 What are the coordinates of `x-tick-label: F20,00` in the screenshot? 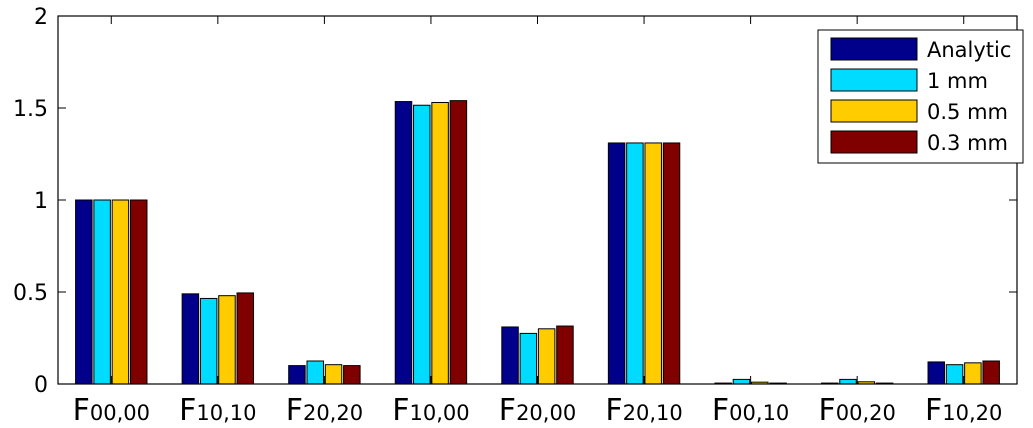 It's located at (537, 410).